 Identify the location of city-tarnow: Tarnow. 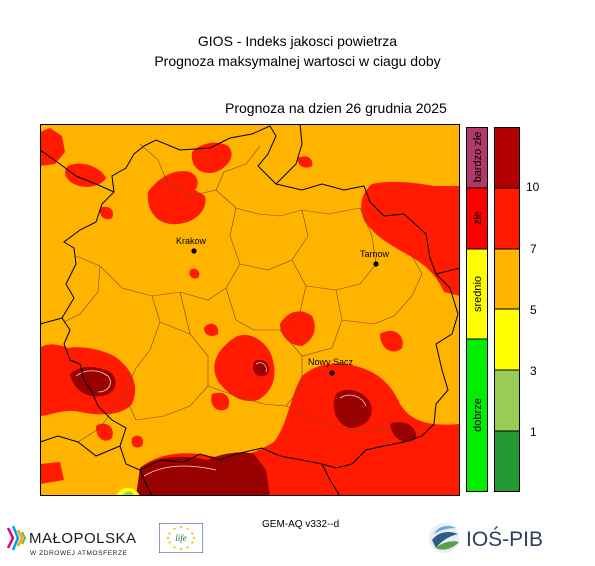
(375, 258).